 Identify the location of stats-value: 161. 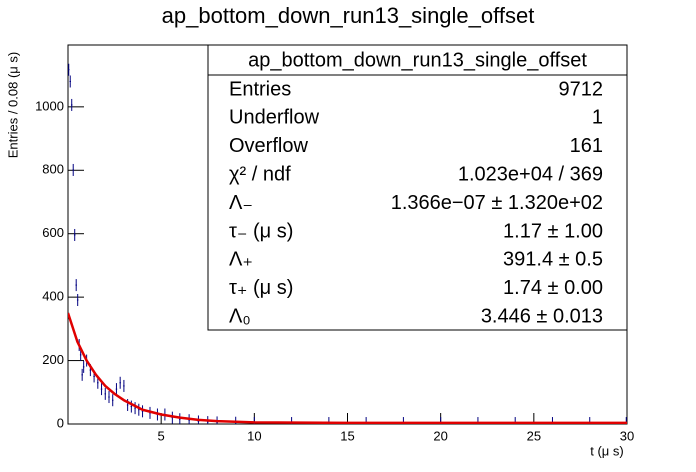
(586, 146).